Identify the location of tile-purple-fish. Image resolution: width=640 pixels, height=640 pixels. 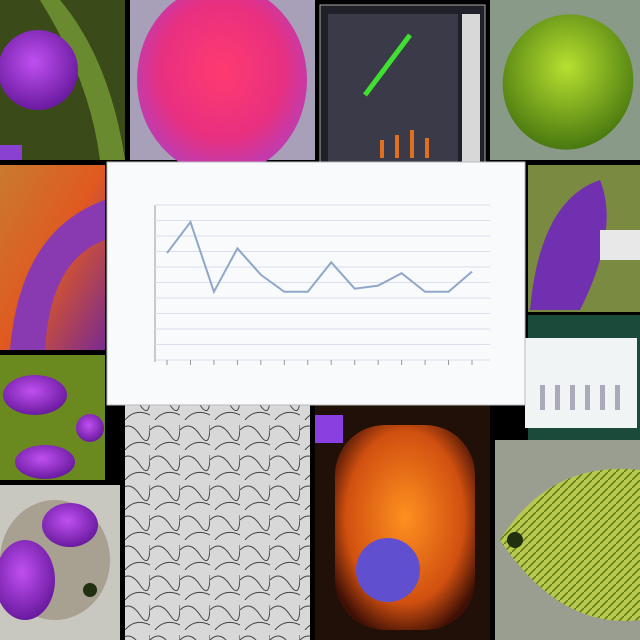
(60, 562).